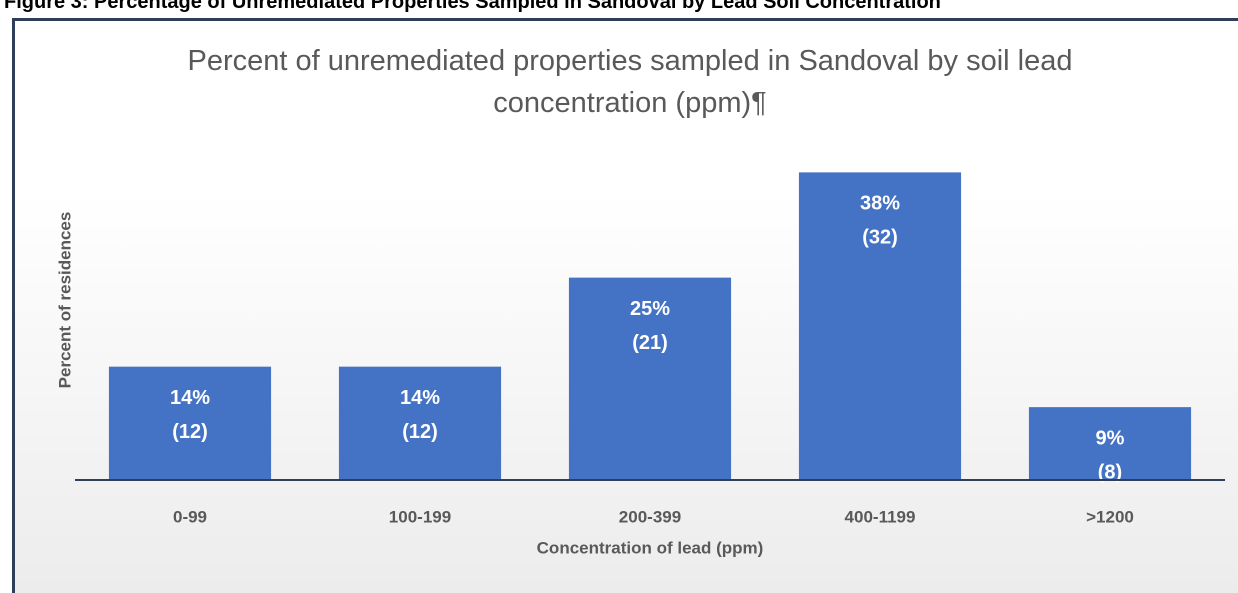 The height and width of the screenshot is (593, 1238). Describe the element at coordinates (880, 238) in the screenshot. I see `count-label: (32)` at that location.